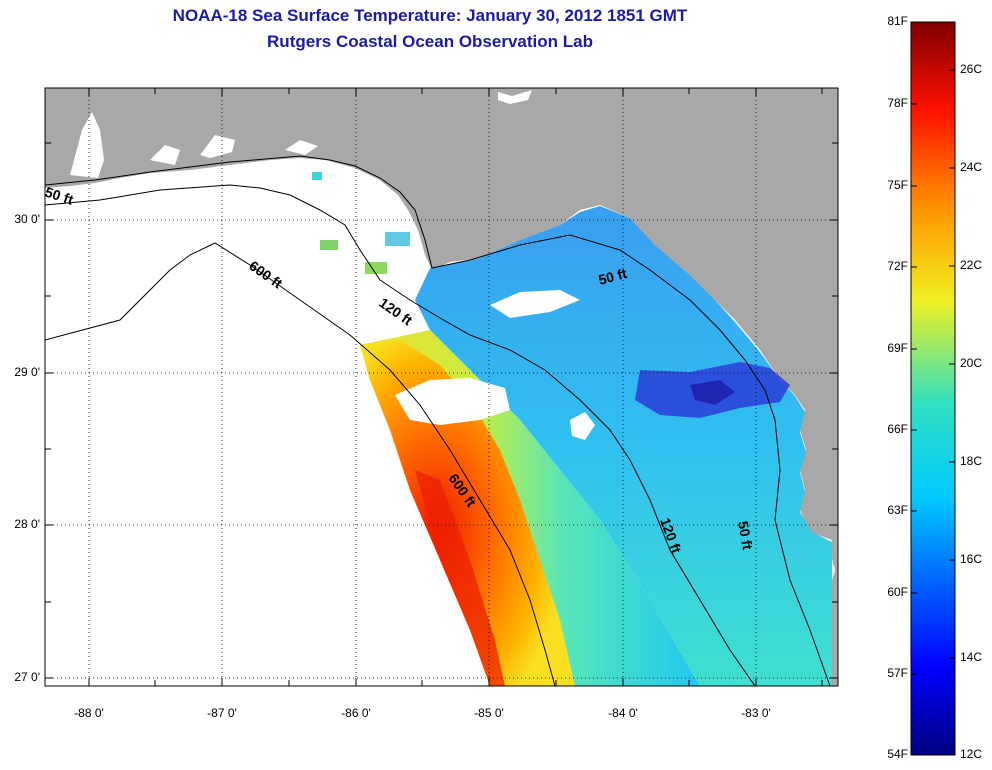 Image resolution: width=992 pixels, height=770 pixels. I want to click on cloud-patch-central, so click(452, 401).